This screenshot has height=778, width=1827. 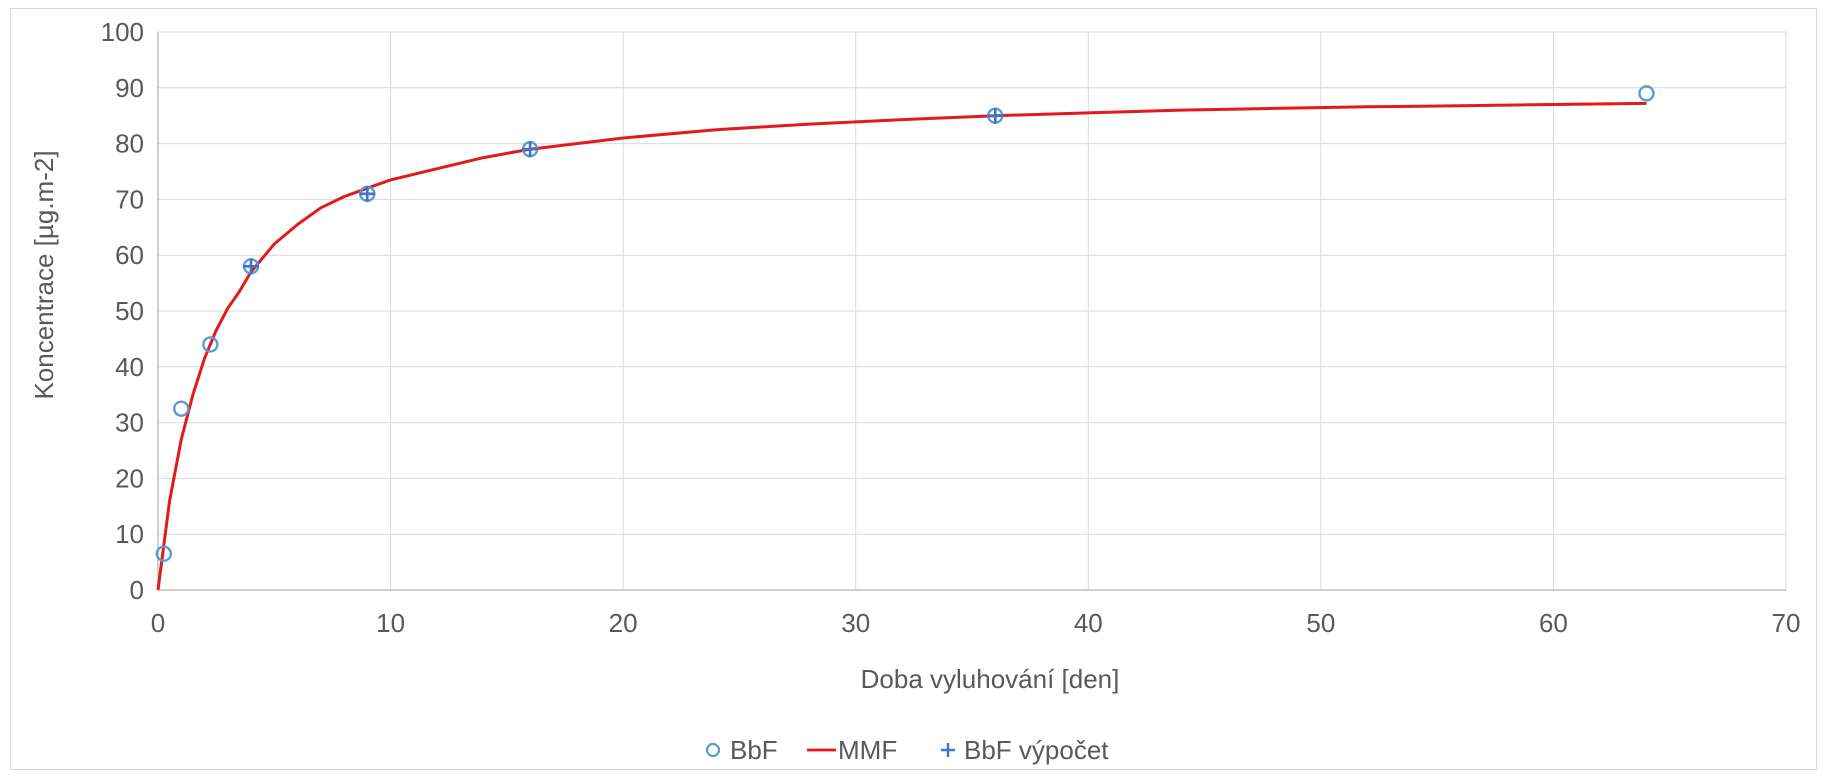 I want to click on legend-label-mmf: MMF, so click(x=867, y=750).